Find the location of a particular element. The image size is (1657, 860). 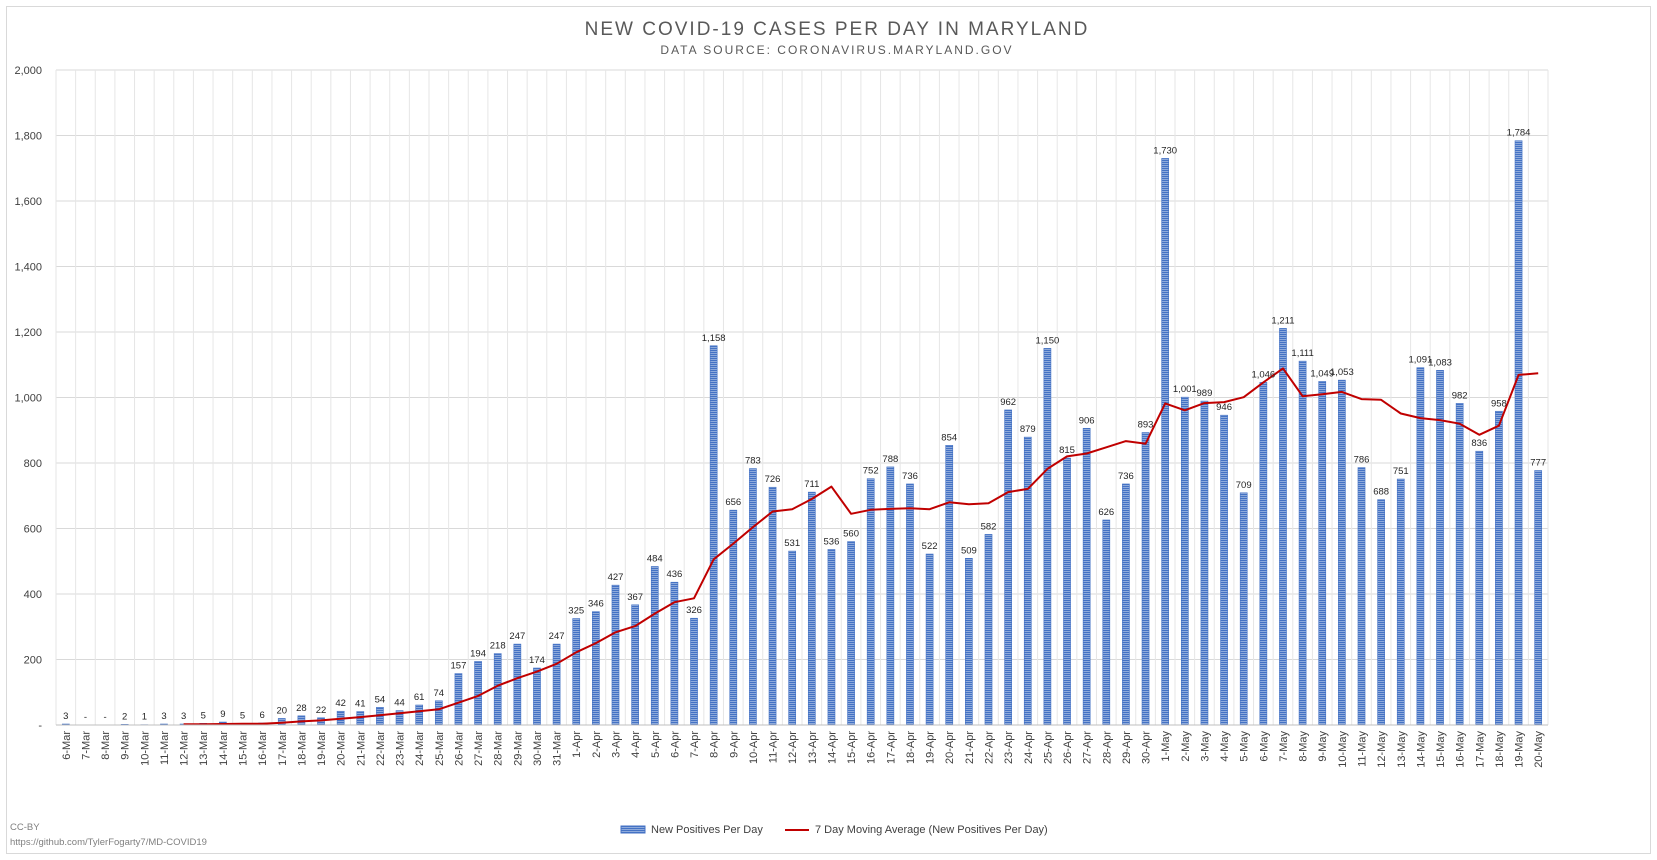

bar-data-label: 893 is located at coordinates (1146, 425).